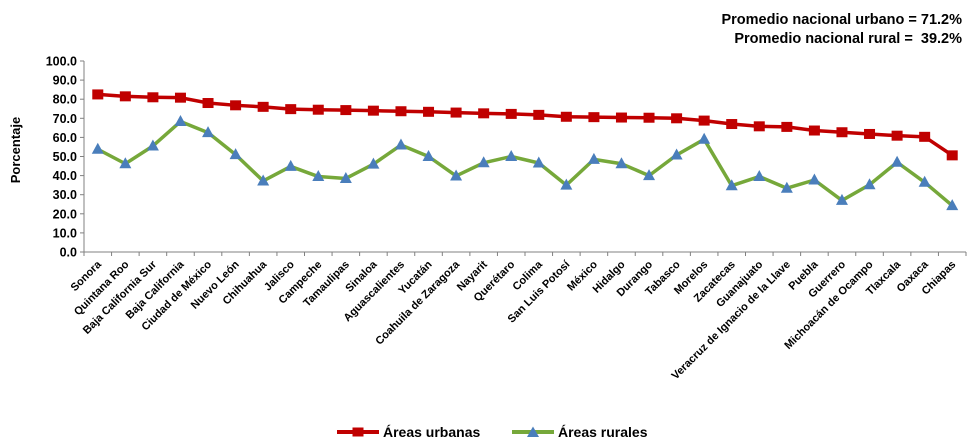  I want to click on legend-item-urban: Áreas urbanas, so click(408, 432).